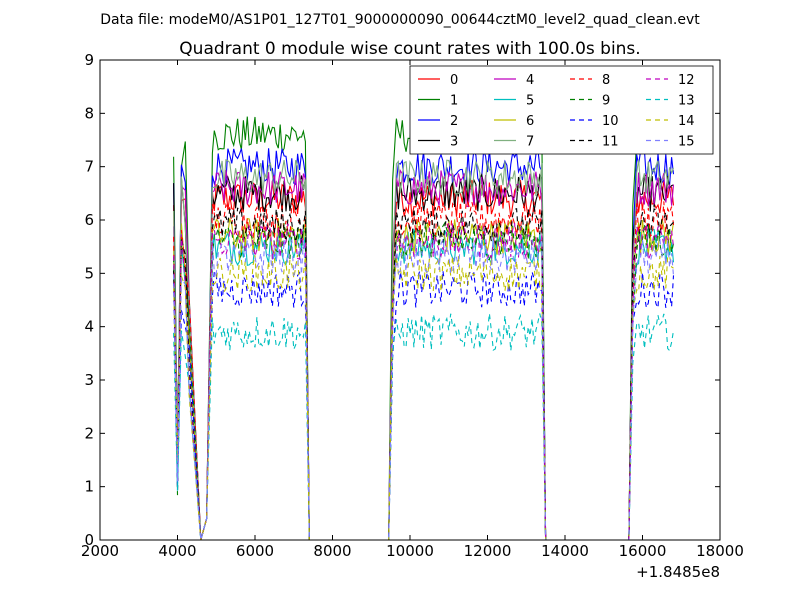 The image size is (800, 600). Describe the element at coordinates (686, 101) in the screenshot. I see `legend-label-13: 13` at that location.